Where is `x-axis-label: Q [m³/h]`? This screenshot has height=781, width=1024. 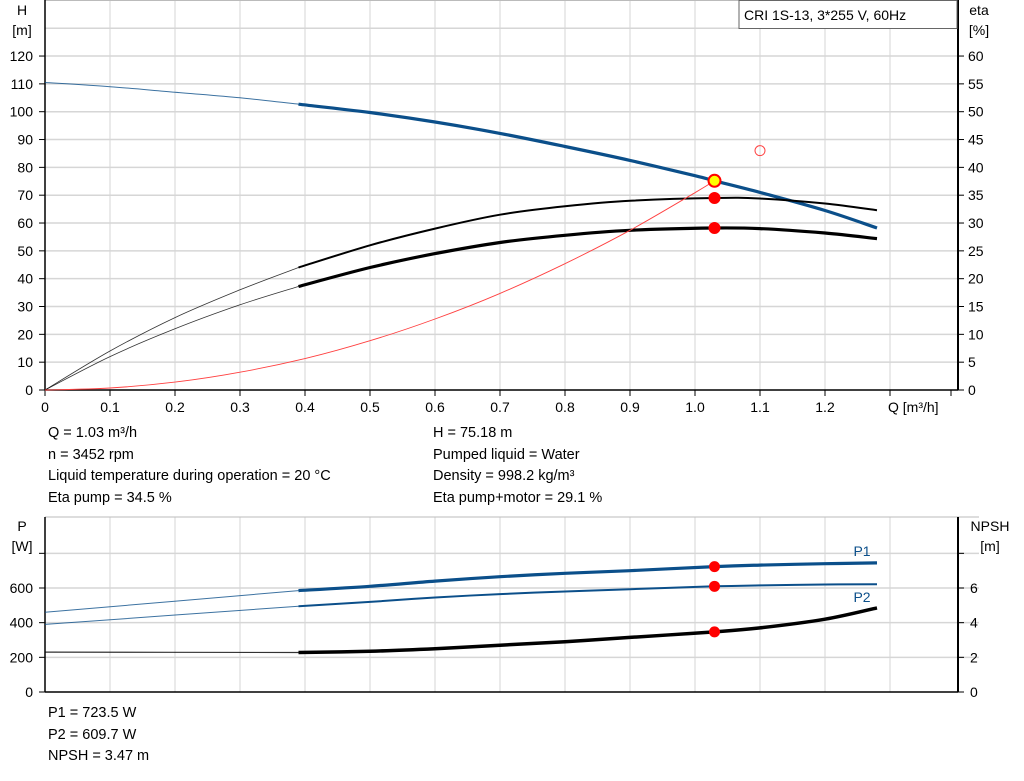
x-axis-label: Q [m³/h] is located at coordinates (913, 407).